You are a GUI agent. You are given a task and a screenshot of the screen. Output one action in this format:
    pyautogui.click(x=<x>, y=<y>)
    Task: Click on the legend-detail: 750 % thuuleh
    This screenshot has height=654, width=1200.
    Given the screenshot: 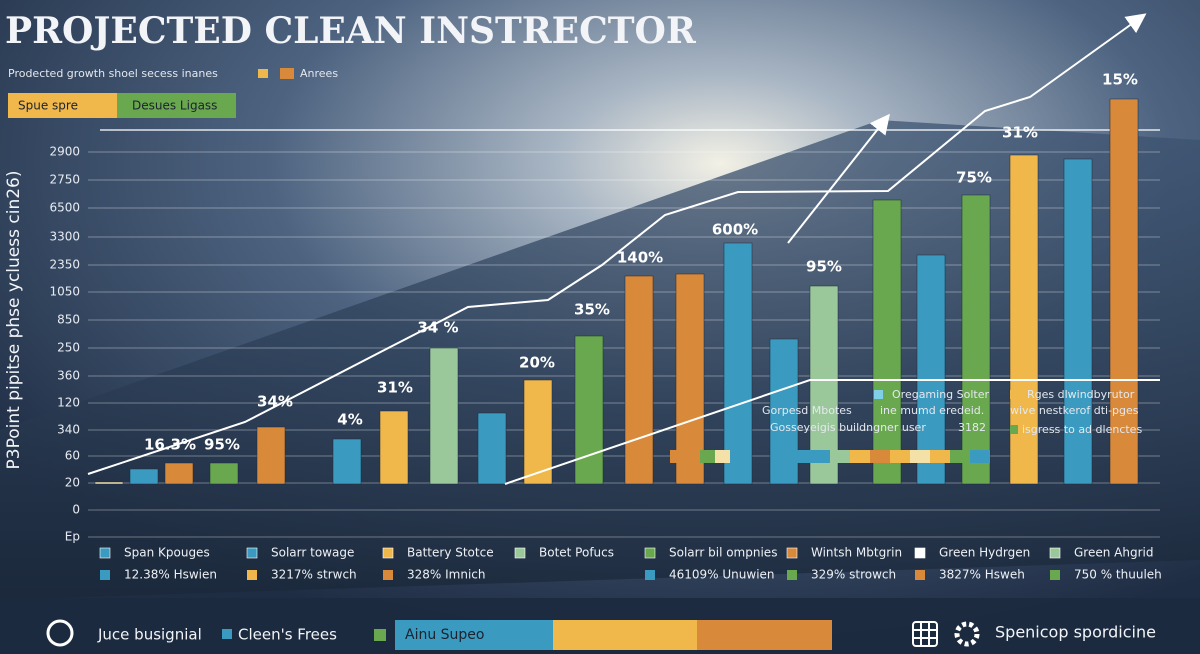 What is the action you would take?
    pyautogui.click(x=1118, y=575)
    